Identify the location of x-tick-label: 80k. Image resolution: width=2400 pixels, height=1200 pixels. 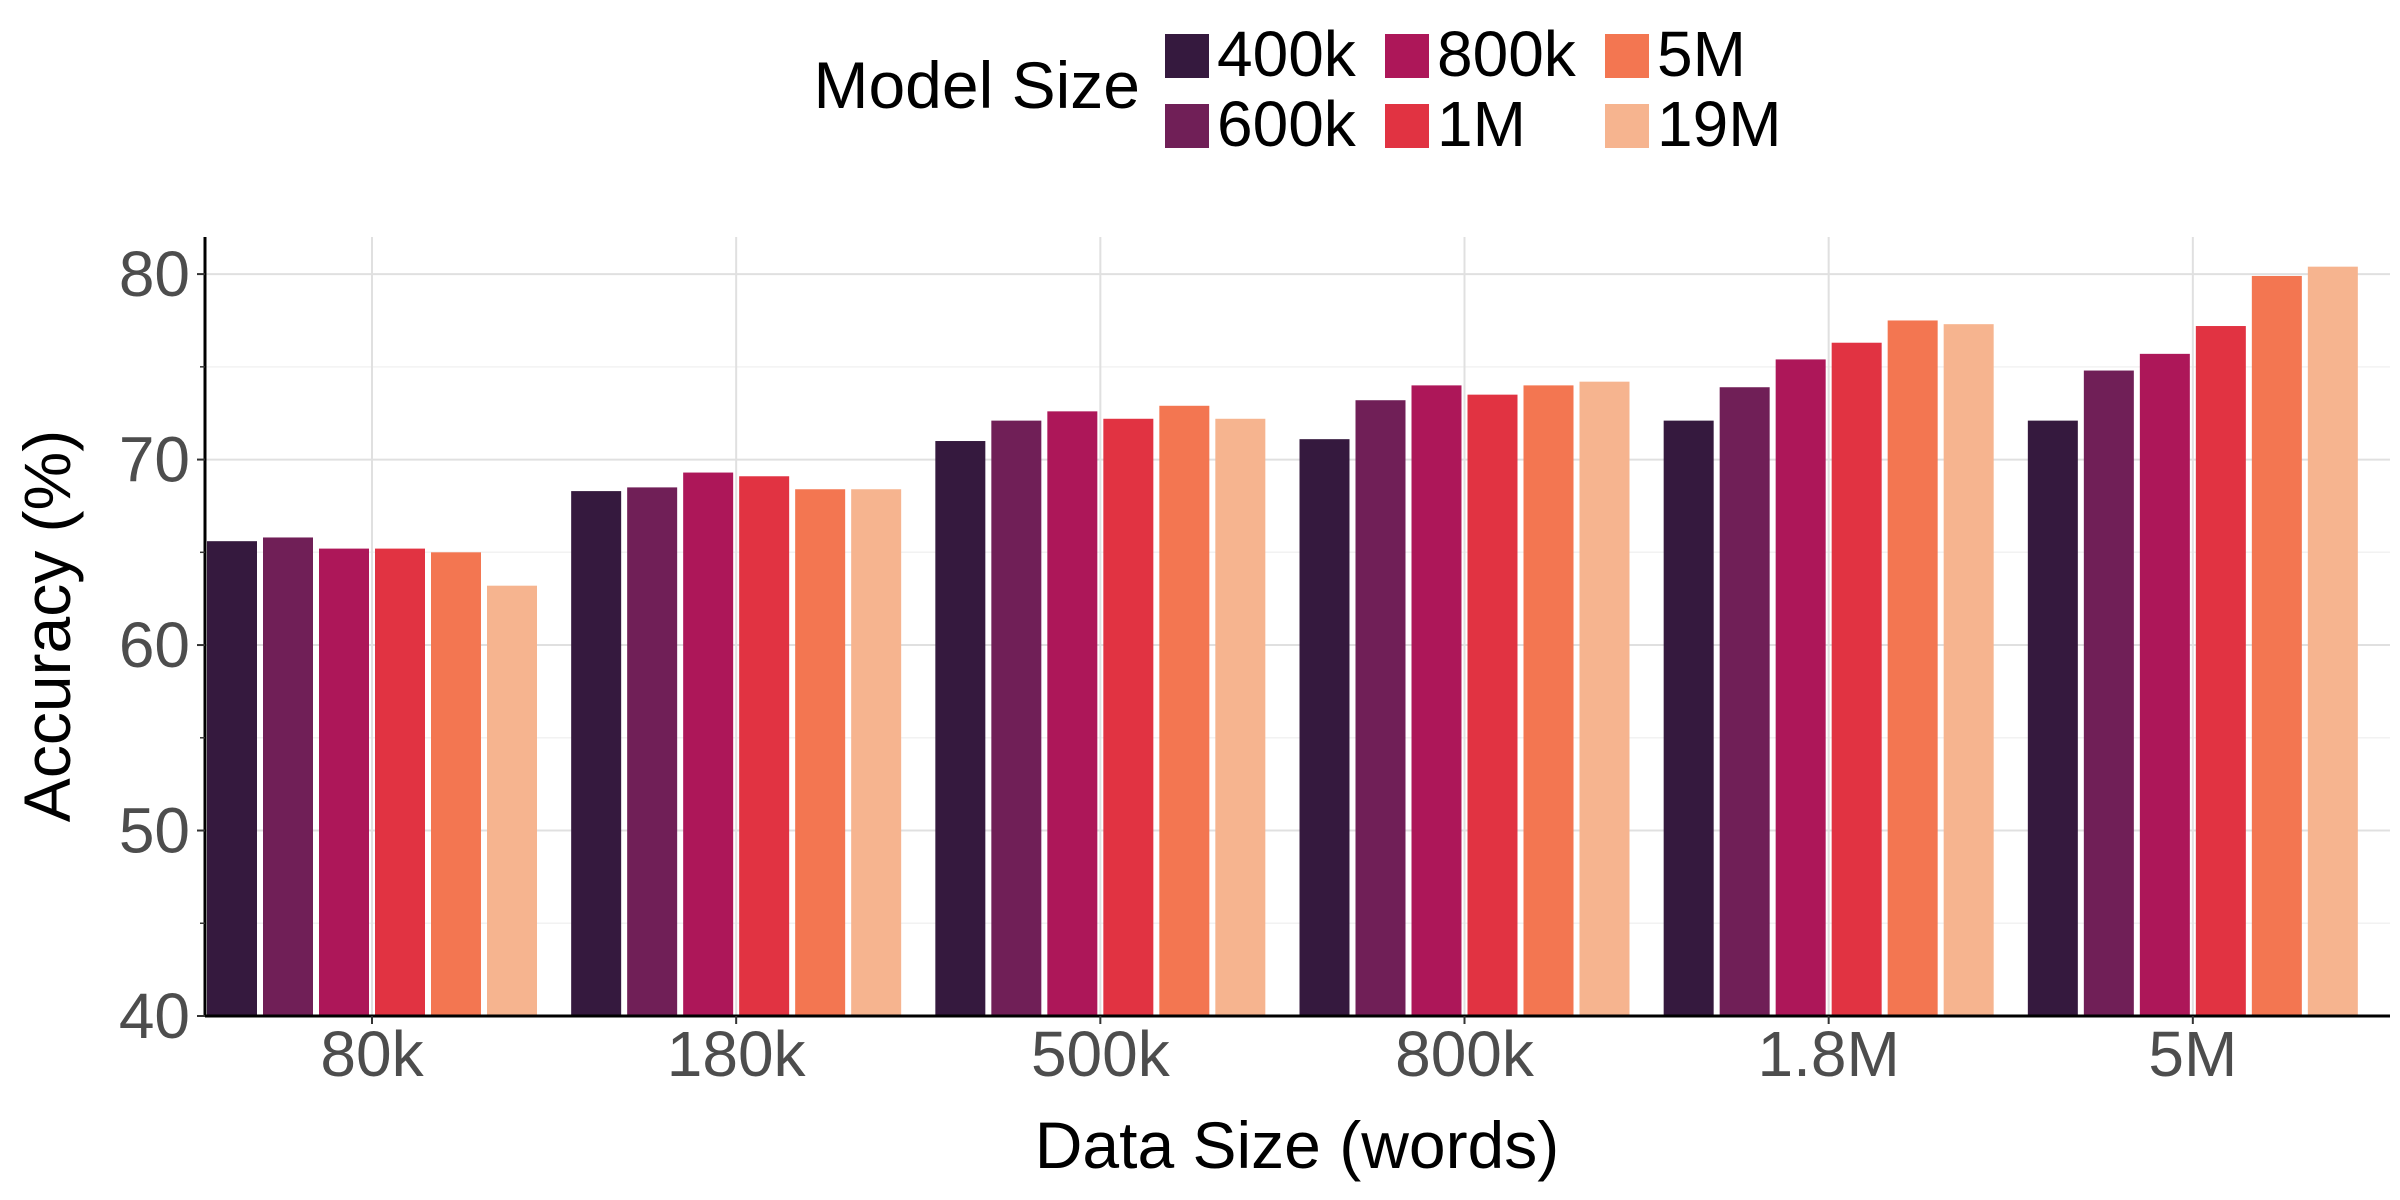
(372, 1054).